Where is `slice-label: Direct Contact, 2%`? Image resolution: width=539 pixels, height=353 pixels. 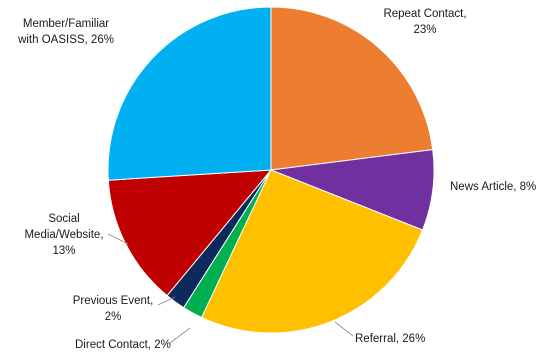
slice-label: Direct Contact, 2% is located at coordinates (123, 345).